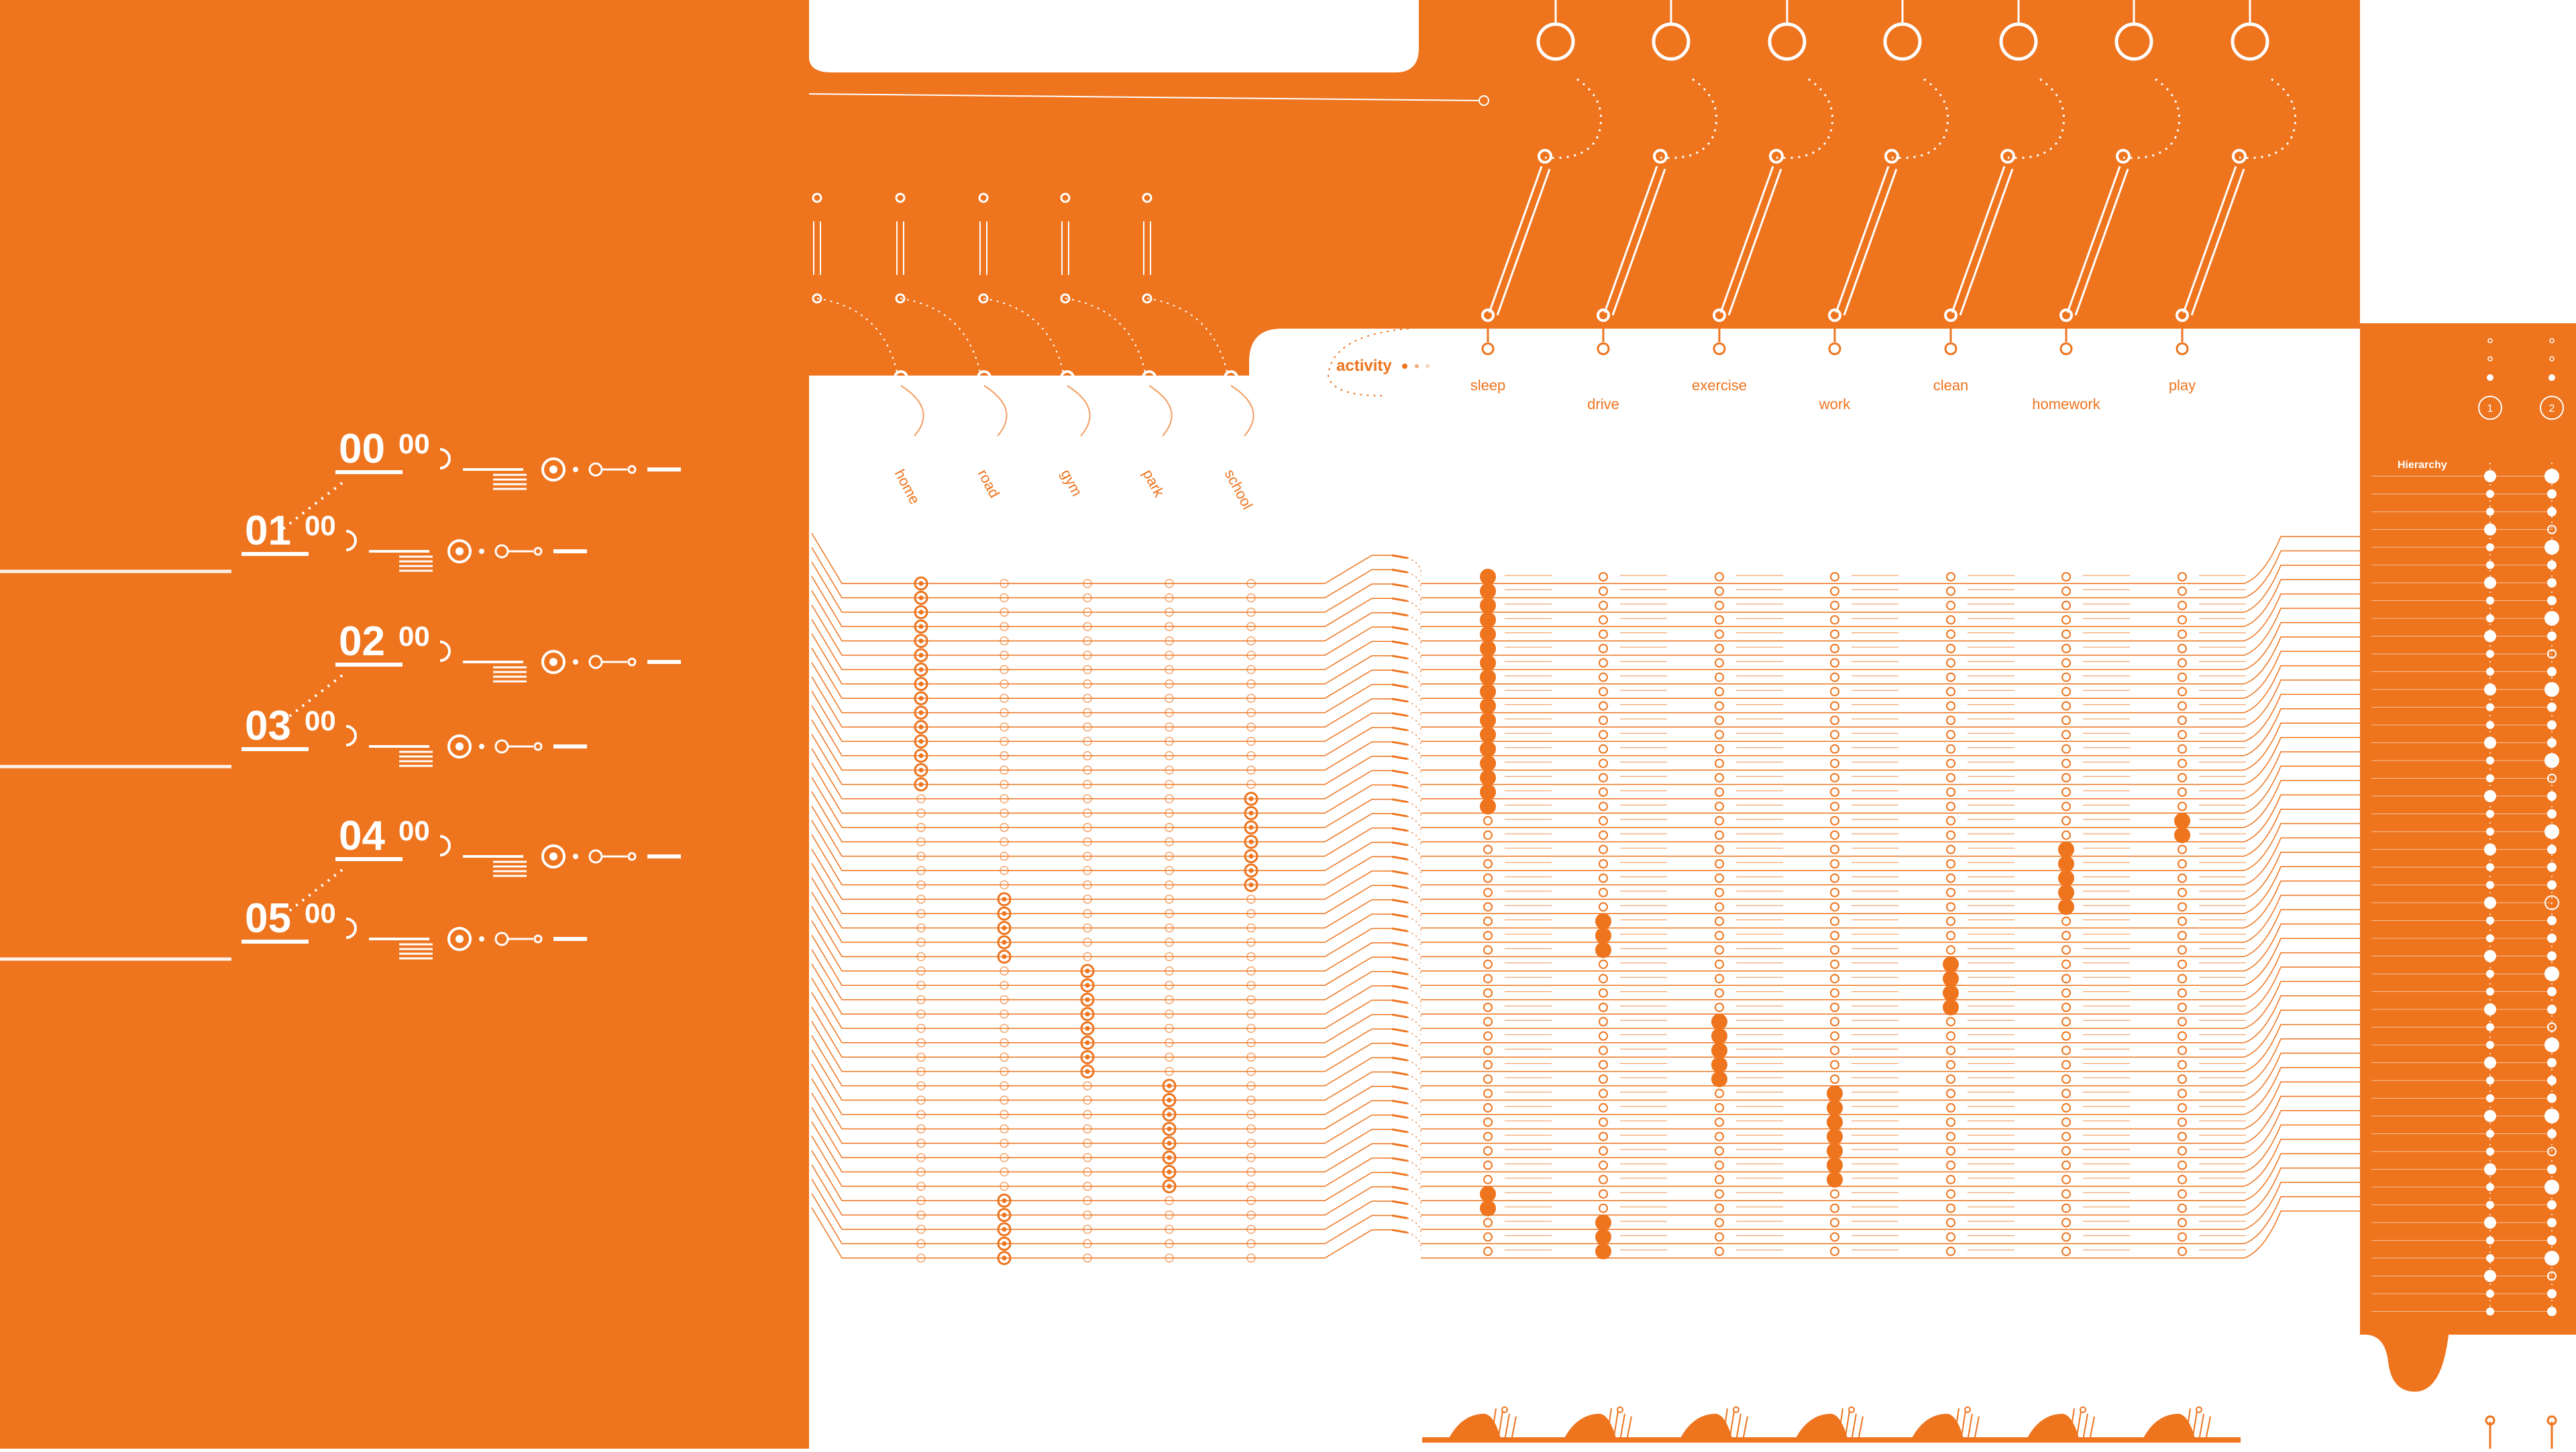 The height and width of the screenshot is (1452, 2576). I want to click on time-hour-1: 01, so click(268, 531).